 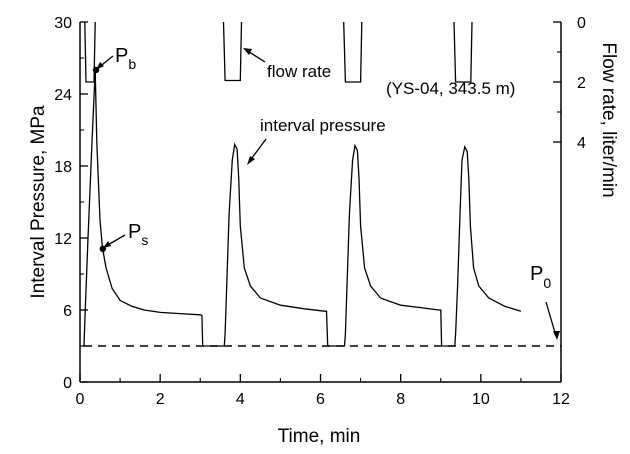 What do you see at coordinates (132, 64) in the screenshot?
I see `pb-subscript: b` at bounding box center [132, 64].